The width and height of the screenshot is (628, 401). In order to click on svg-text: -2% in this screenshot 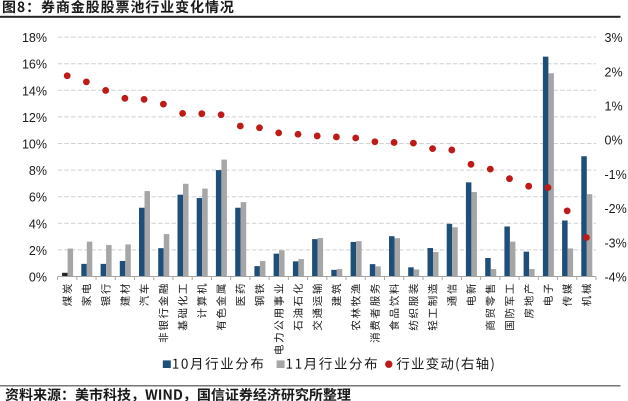, I will do `click(616, 209)`.